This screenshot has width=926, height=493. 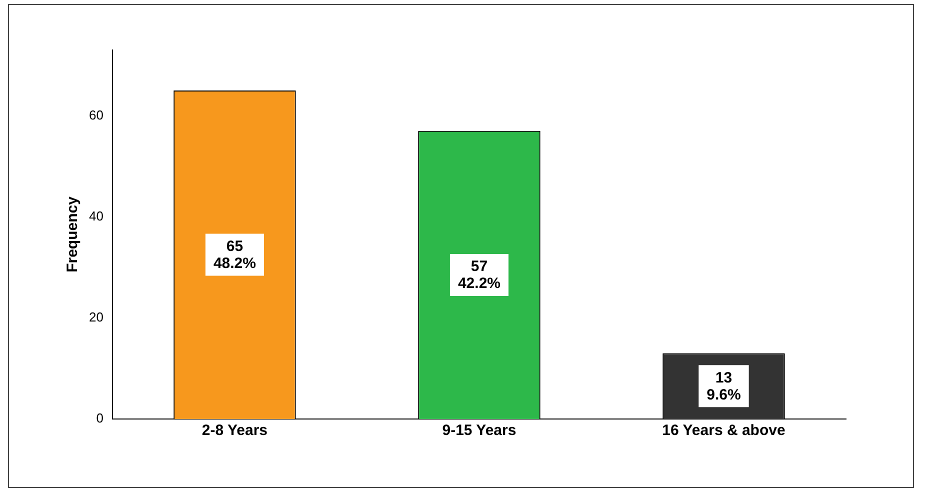 What do you see at coordinates (96, 114) in the screenshot?
I see `y-tick-label: 60` at bounding box center [96, 114].